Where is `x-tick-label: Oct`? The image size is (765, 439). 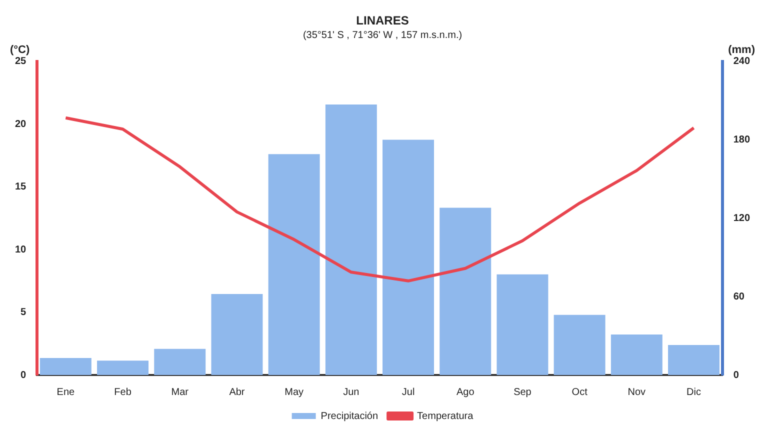 x-tick-label: Oct is located at coordinates (580, 392).